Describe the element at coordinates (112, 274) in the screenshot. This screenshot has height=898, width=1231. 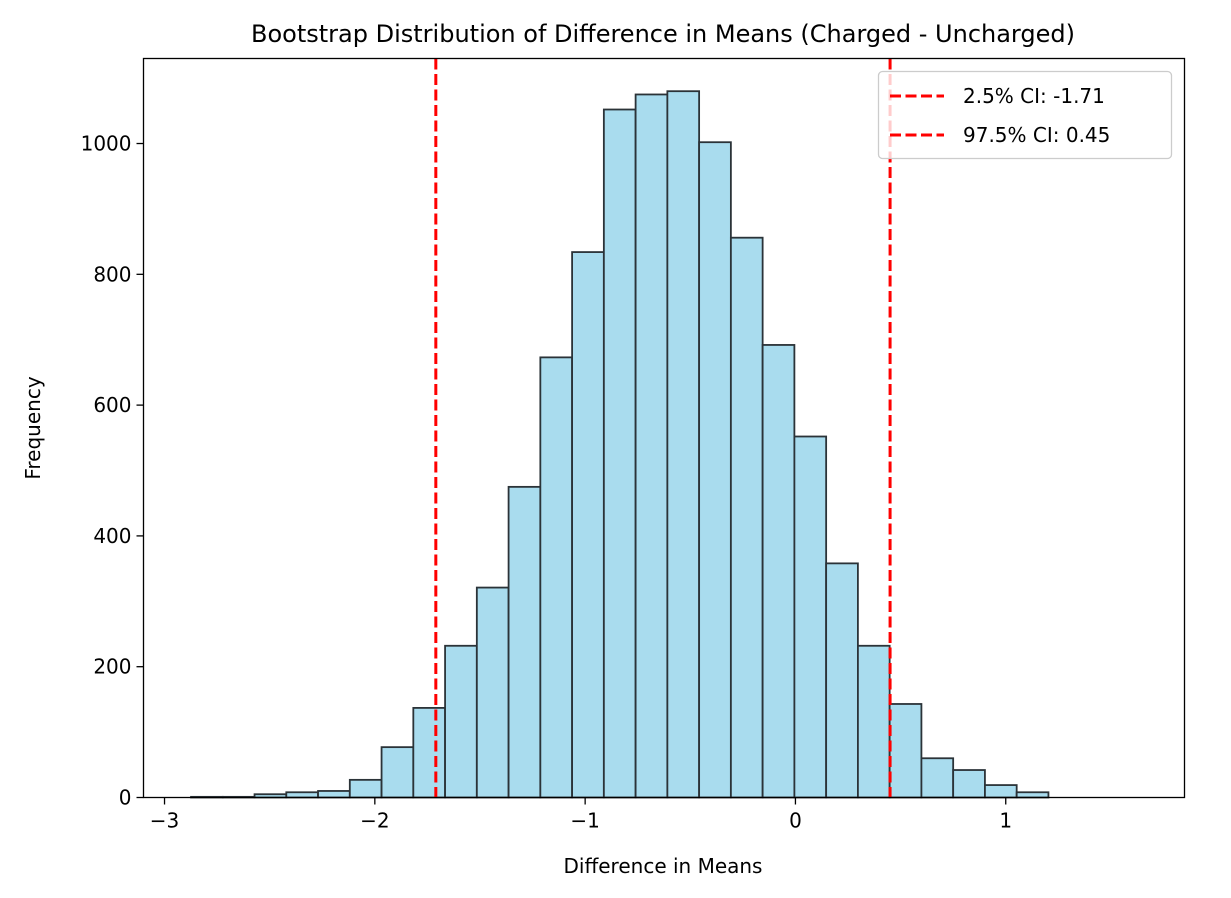
I see `y-tick-label: 800` at that location.